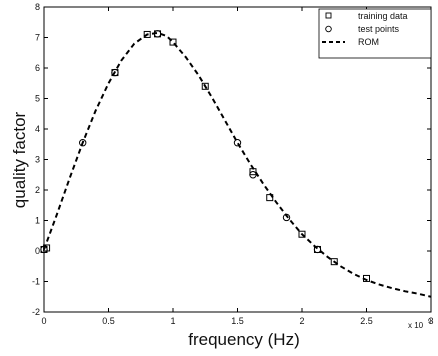 The height and width of the screenshot is (356, 438). I want to click on x-tick-label: 1.5, so click(237, 321).